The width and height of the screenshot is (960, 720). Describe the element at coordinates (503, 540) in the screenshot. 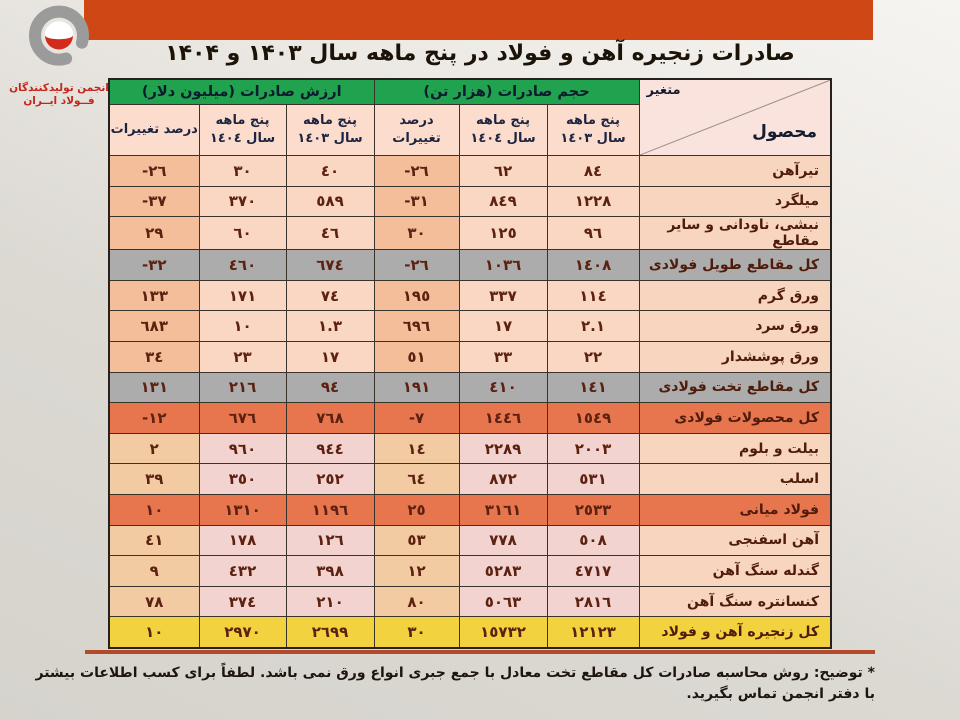

I see `value-cell: ٧٧٨` at that location.